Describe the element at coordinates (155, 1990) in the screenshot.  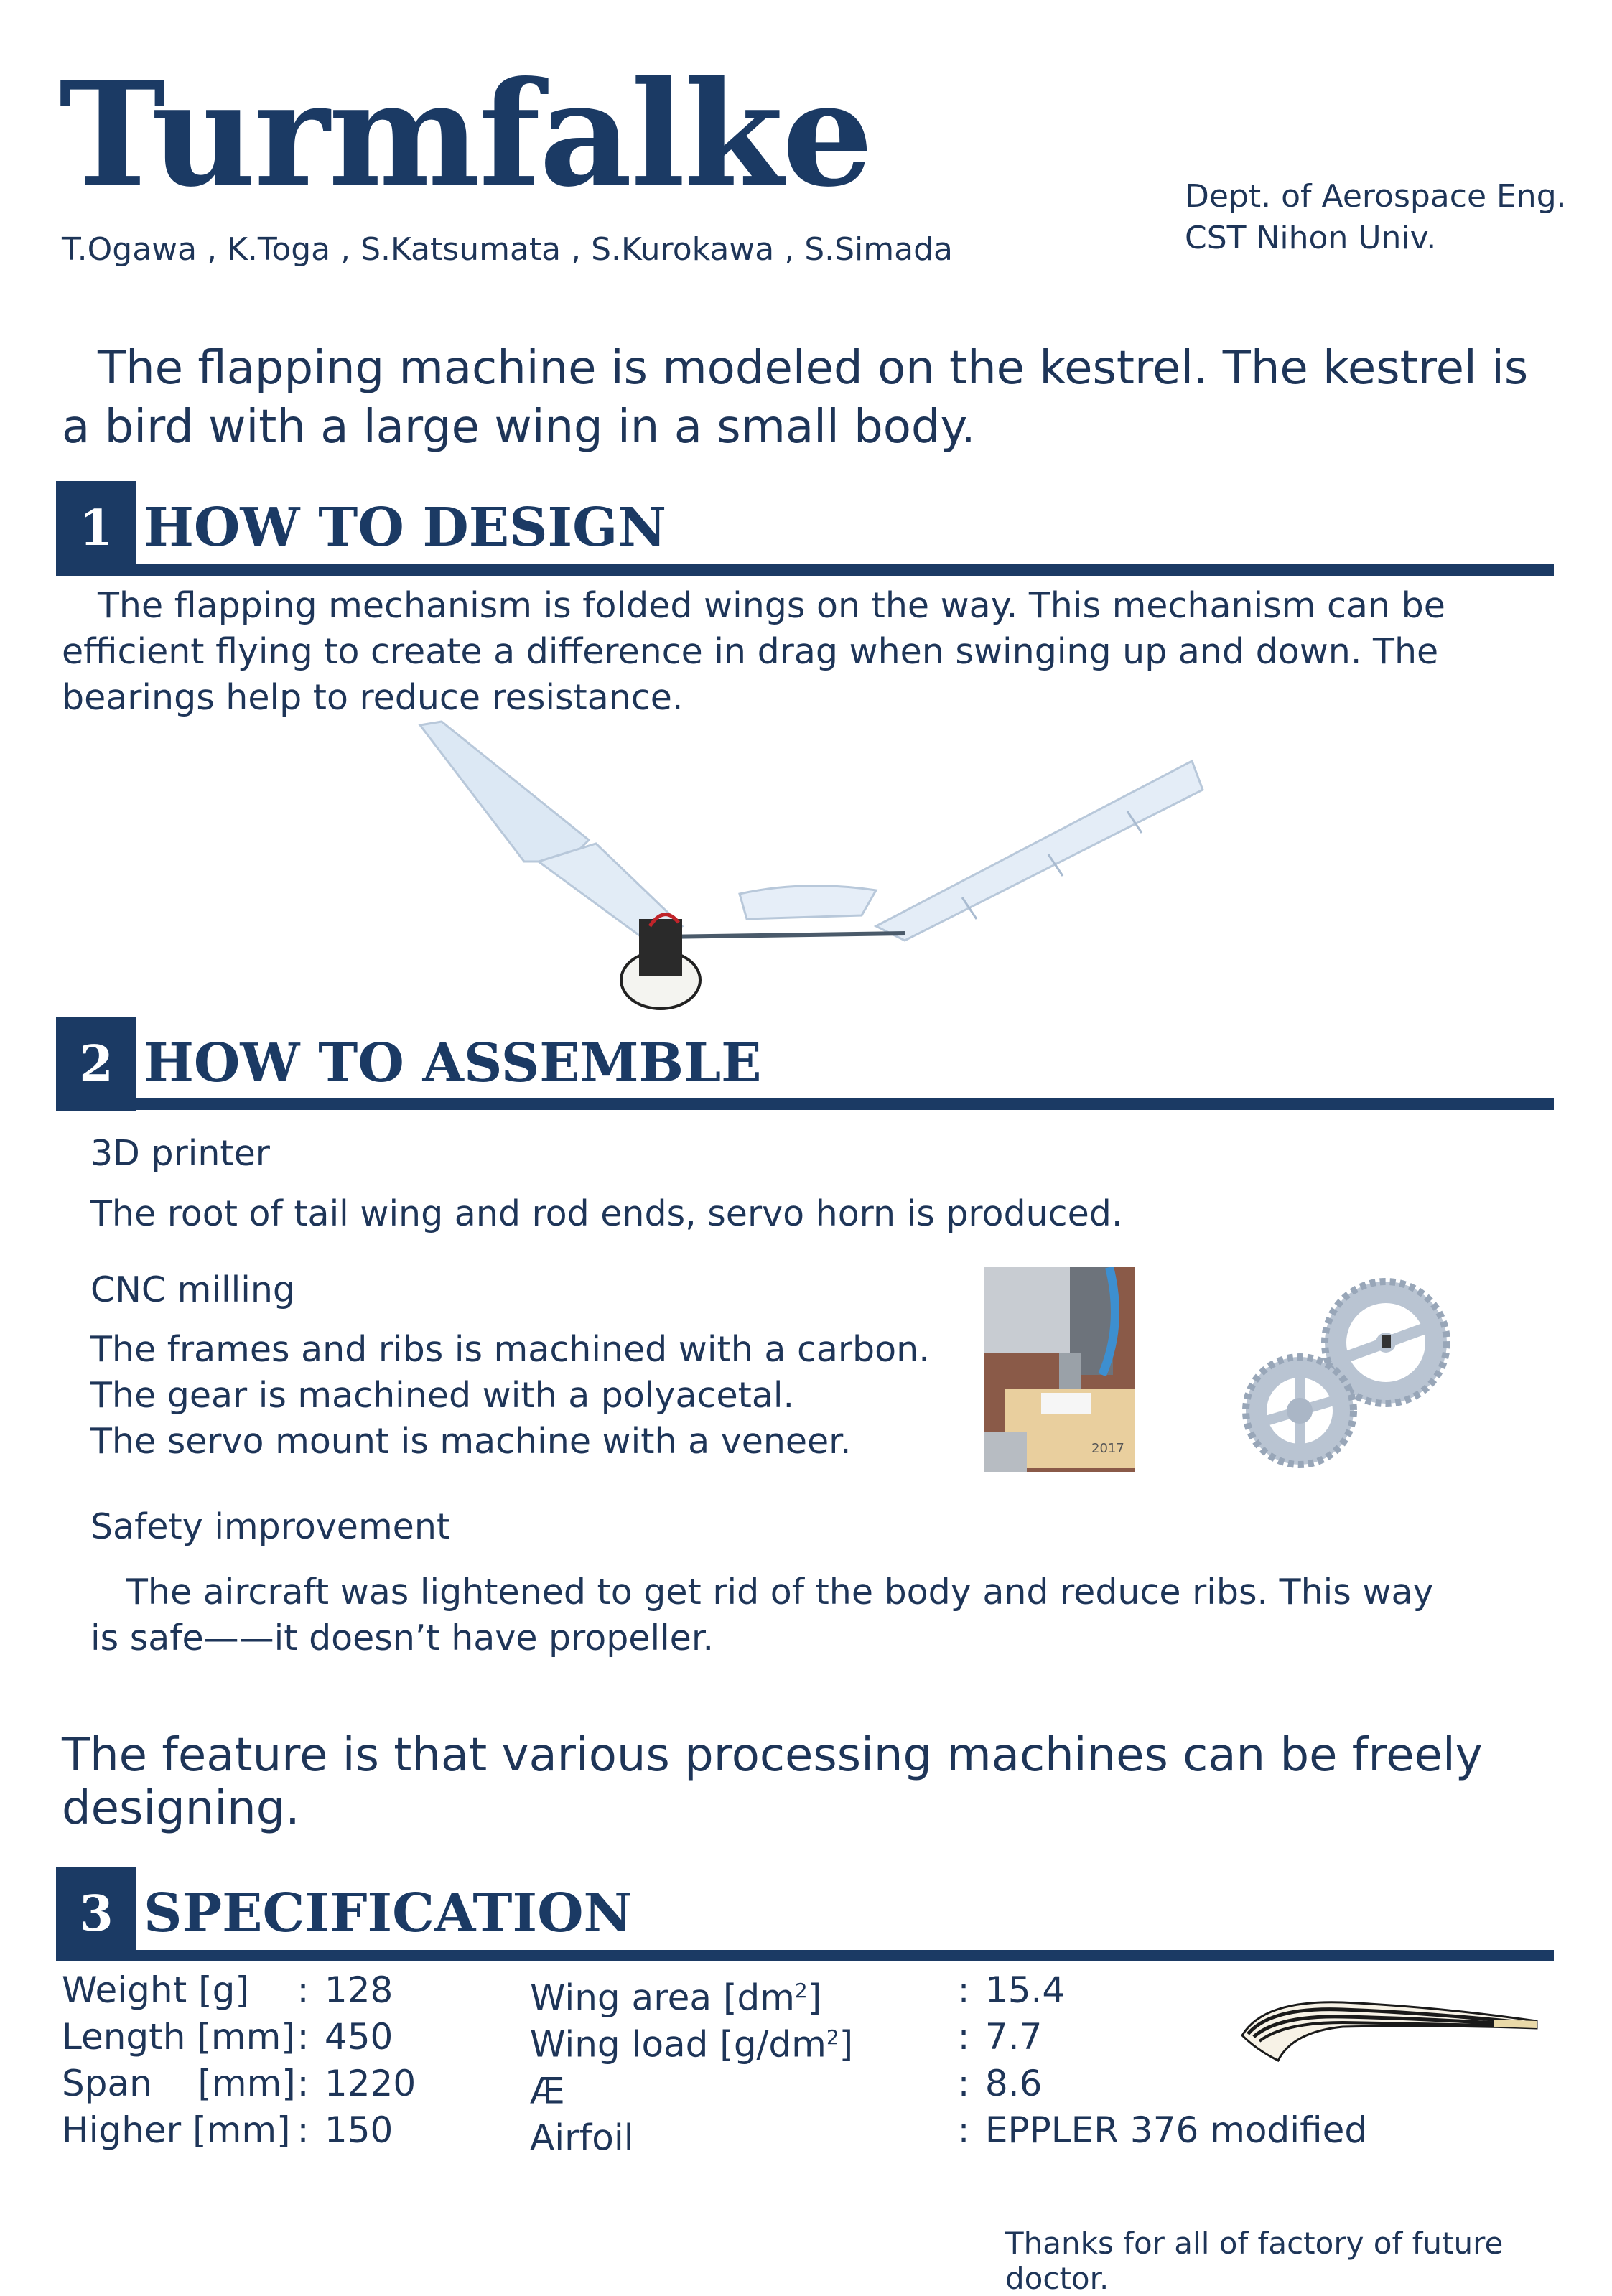
I see `spec-label: Weight [g]` at that location.